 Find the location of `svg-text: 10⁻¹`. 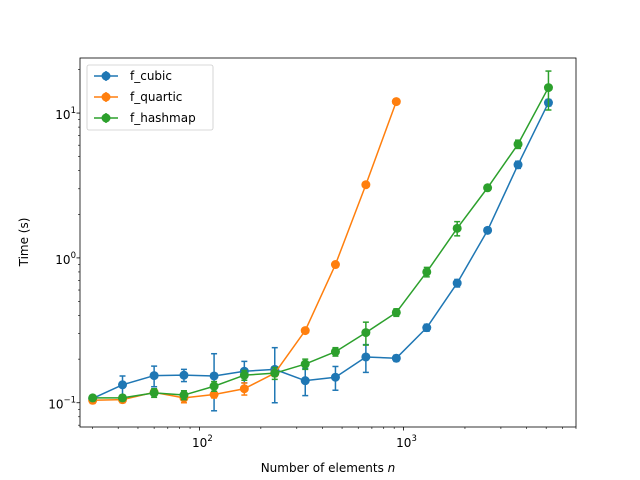

svg-text: 10⁻¹ is located at coordinates (62, 404).